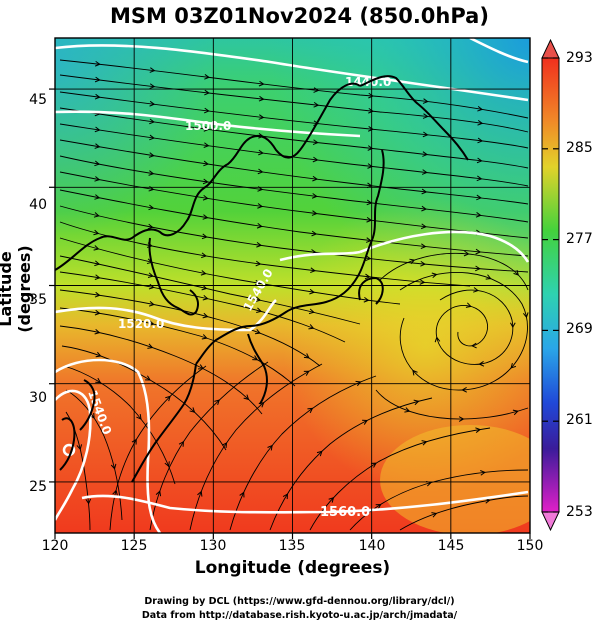 This screenshot has width=599, height=625. What do you see at coordinates (451, 546) in the screenshot?
I see `lon-tick-label: 145` at bounding box center [451, 546].